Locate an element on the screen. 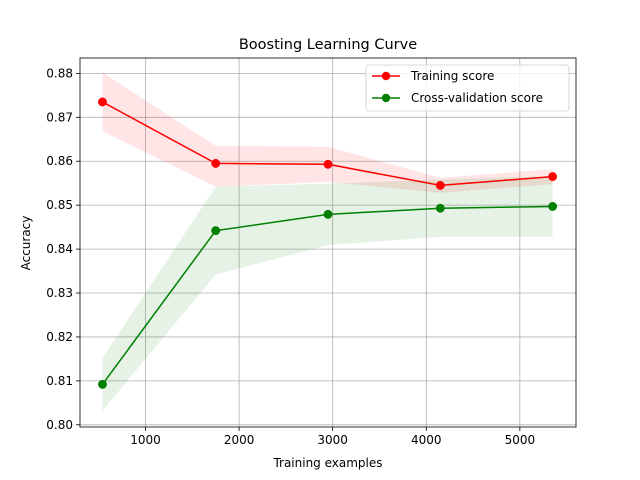 The height and width of the screenshot is (480, 640). x-tick-label: 1000 is located at coordinates (145, 440).